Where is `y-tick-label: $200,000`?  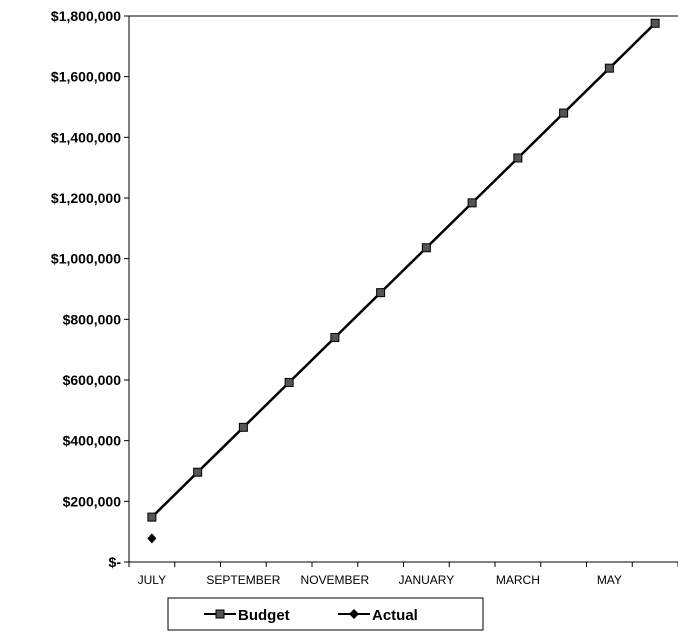 y-tick-label: $200,000 is located at coordinates (92, 501).